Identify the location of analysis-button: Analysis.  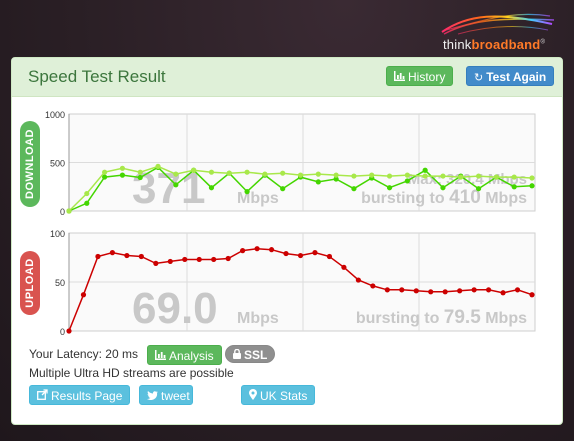
(184, 355).